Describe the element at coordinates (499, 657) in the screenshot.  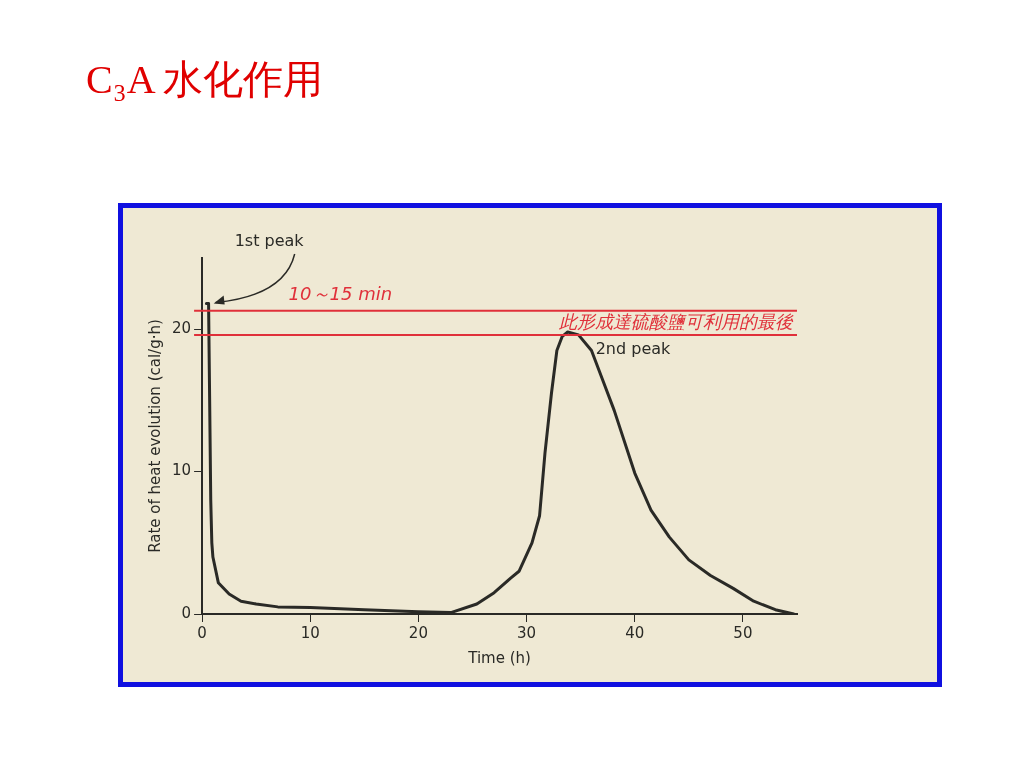
I see `x-axis-title: Time (h)` at that location.